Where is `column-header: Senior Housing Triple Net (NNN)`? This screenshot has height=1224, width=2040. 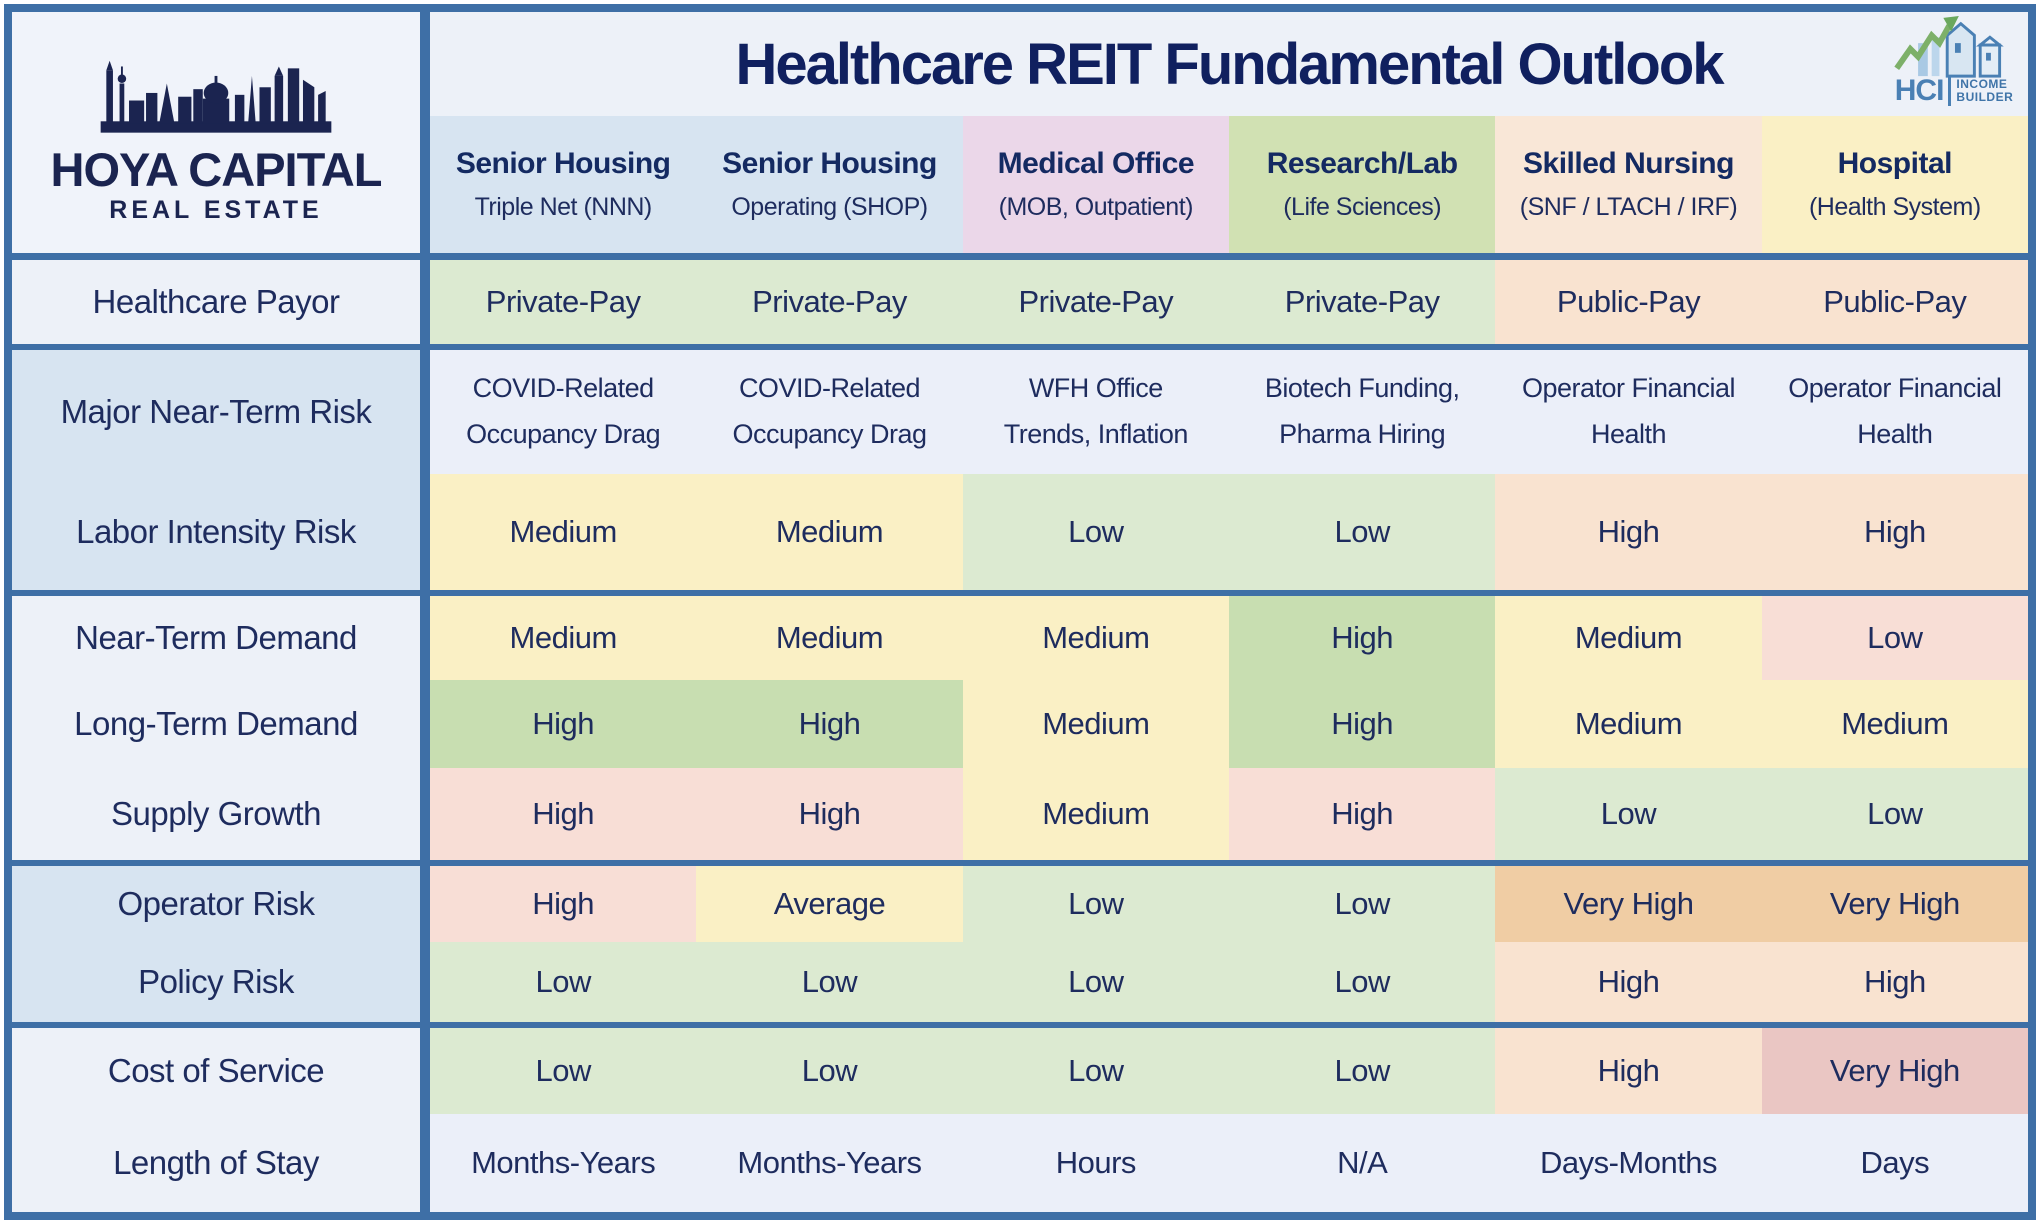 column-header: Senior Housing Triple Net (NNN) is located at coordinates (563, 184).